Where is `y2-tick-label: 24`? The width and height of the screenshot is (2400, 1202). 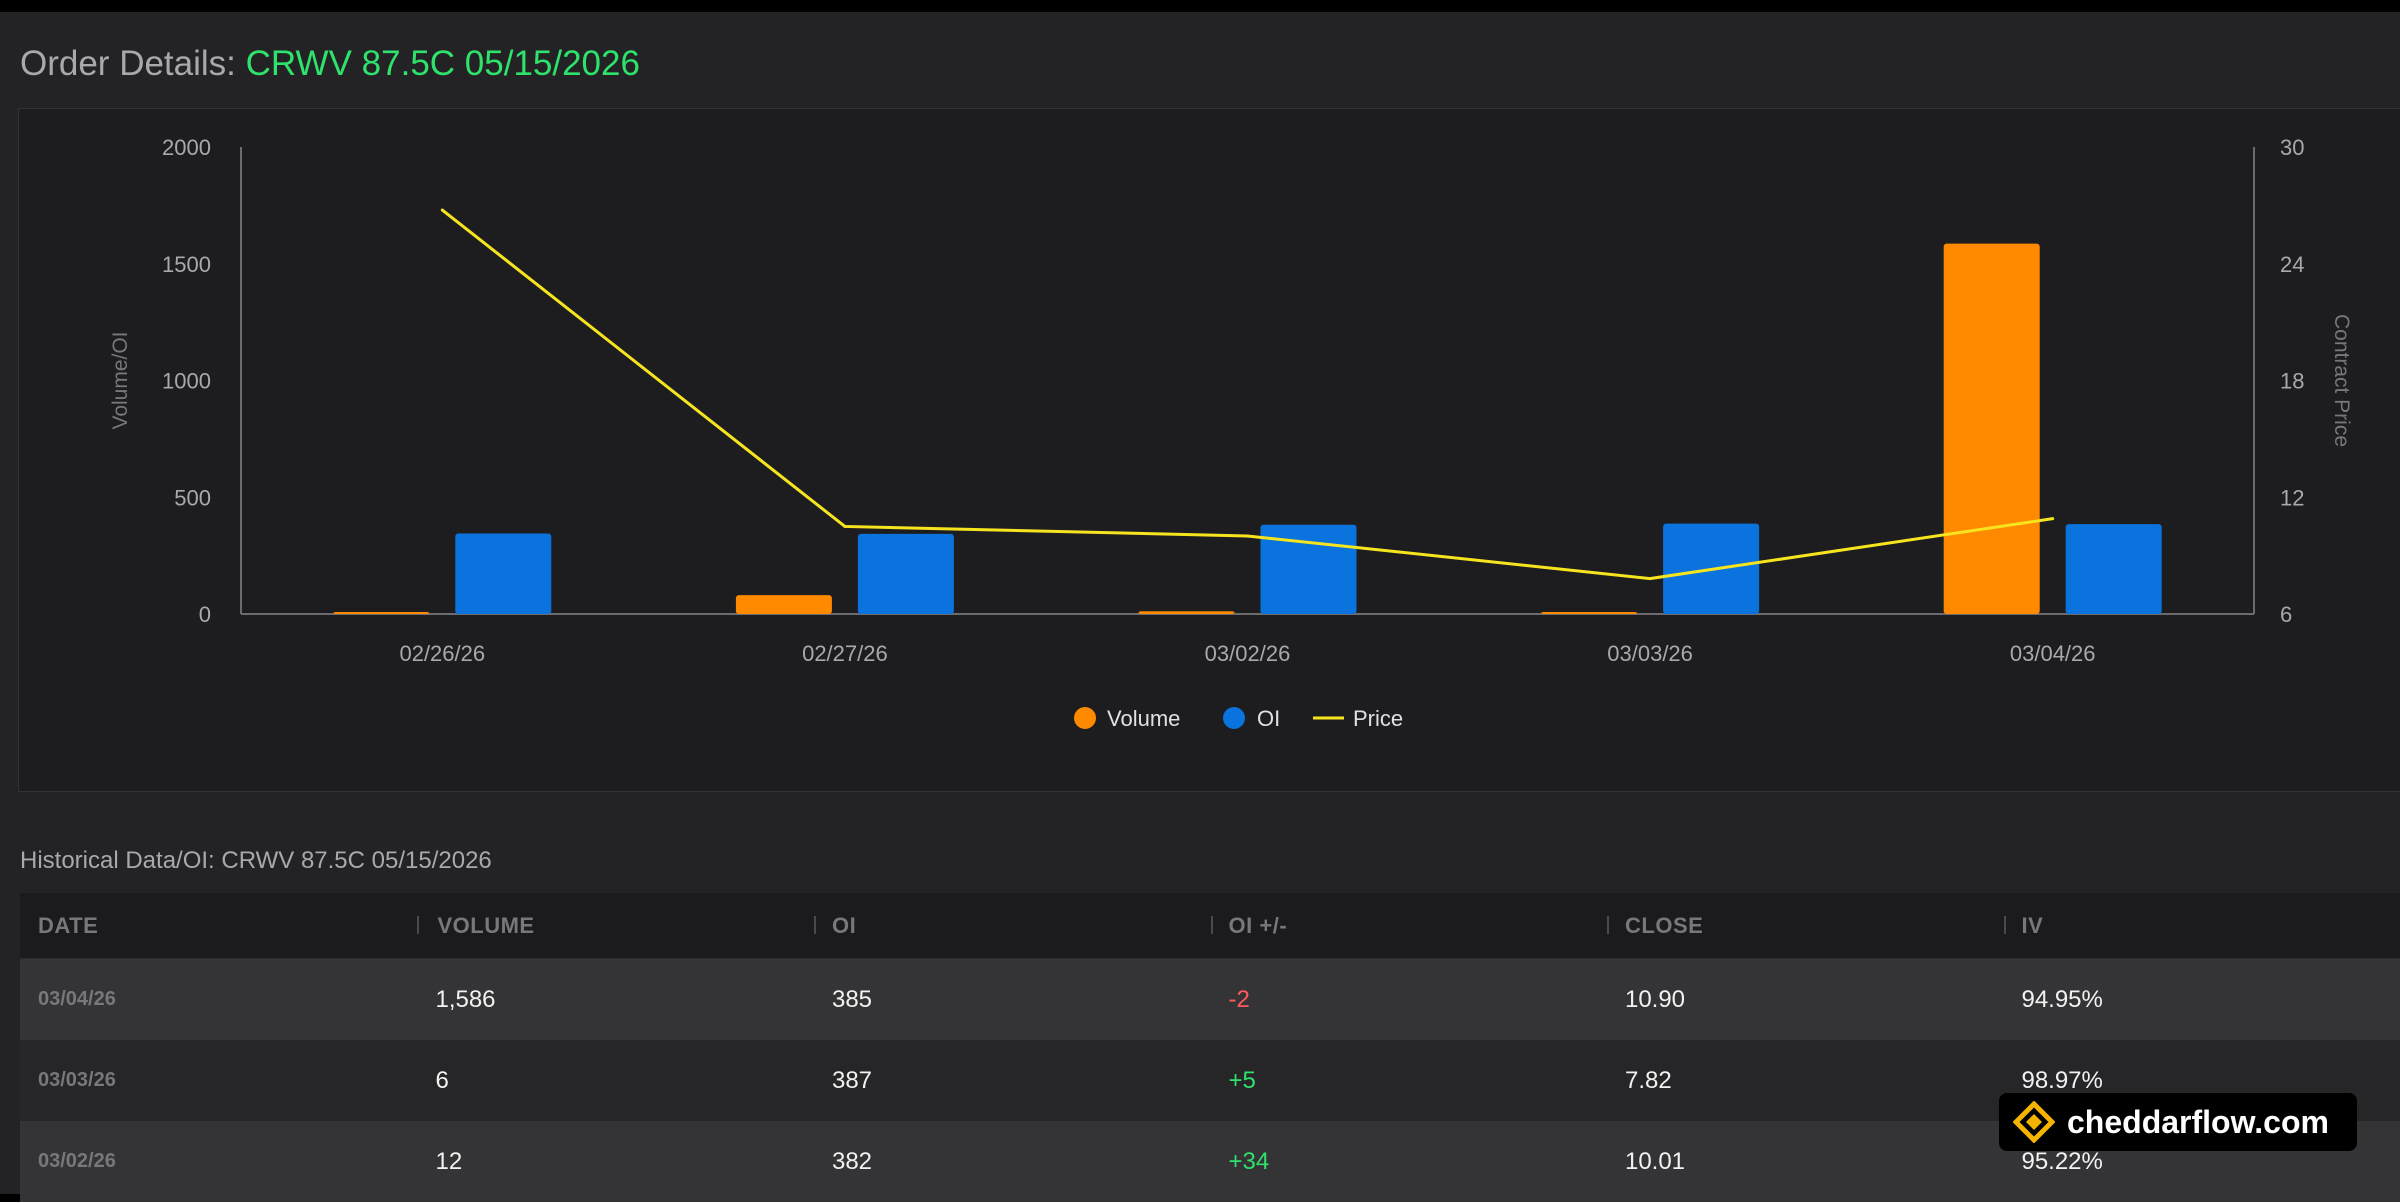
y2-tick-label: 24 is located at coordinates (2292, 264).